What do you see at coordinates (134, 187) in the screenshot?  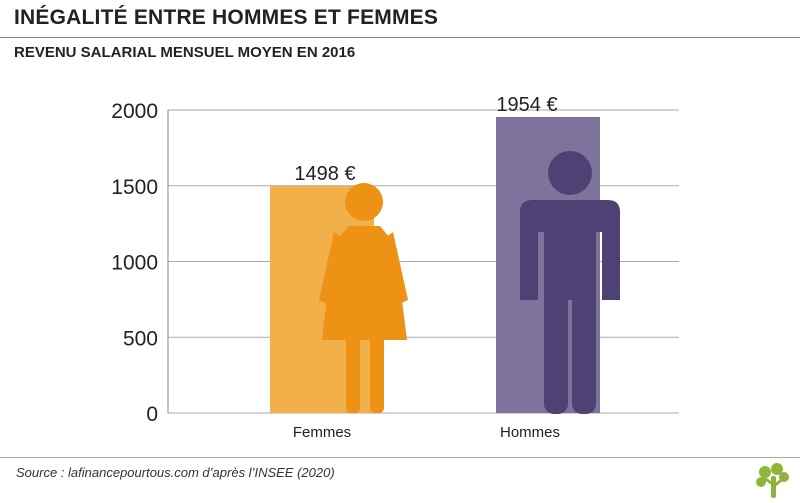 I see `y-tick-label: 1500` at bounding box center [134, 187].